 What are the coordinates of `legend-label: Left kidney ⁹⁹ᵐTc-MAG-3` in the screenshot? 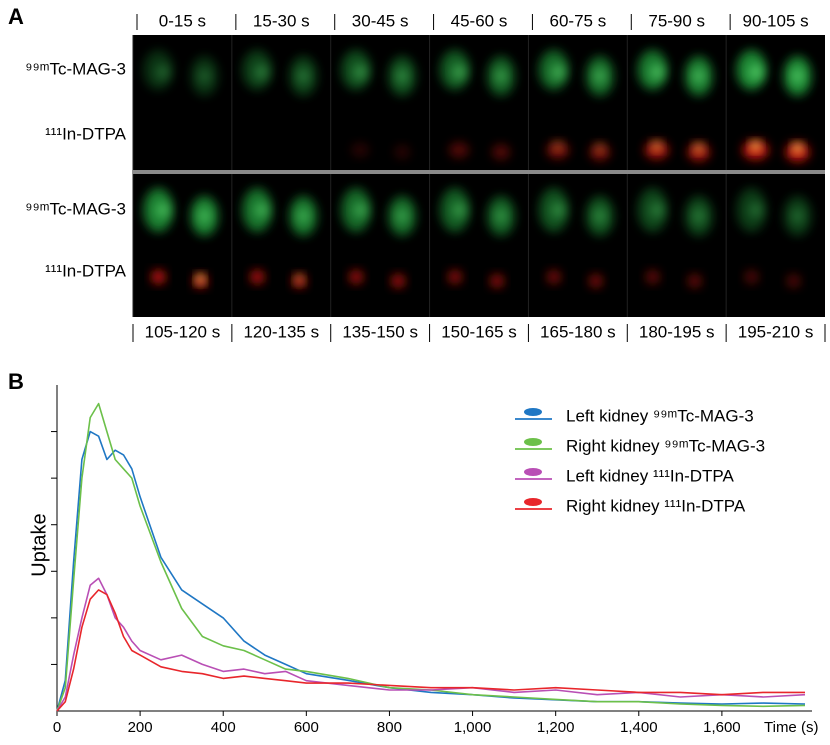 It's located at (660, 415).